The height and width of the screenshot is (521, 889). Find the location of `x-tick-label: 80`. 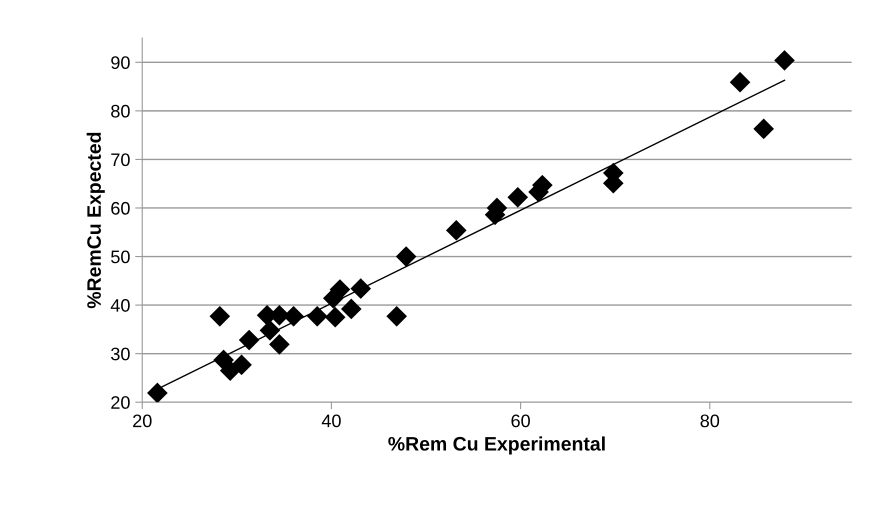

x-tick-label: 80 is located at coordinates (710, 421).